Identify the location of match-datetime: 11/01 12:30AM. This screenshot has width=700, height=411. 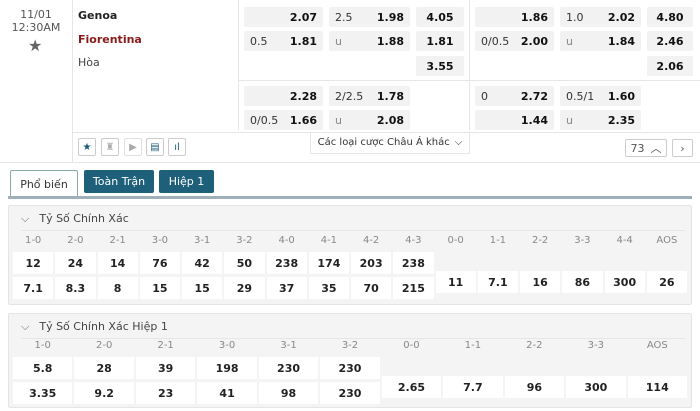
(36, 21).